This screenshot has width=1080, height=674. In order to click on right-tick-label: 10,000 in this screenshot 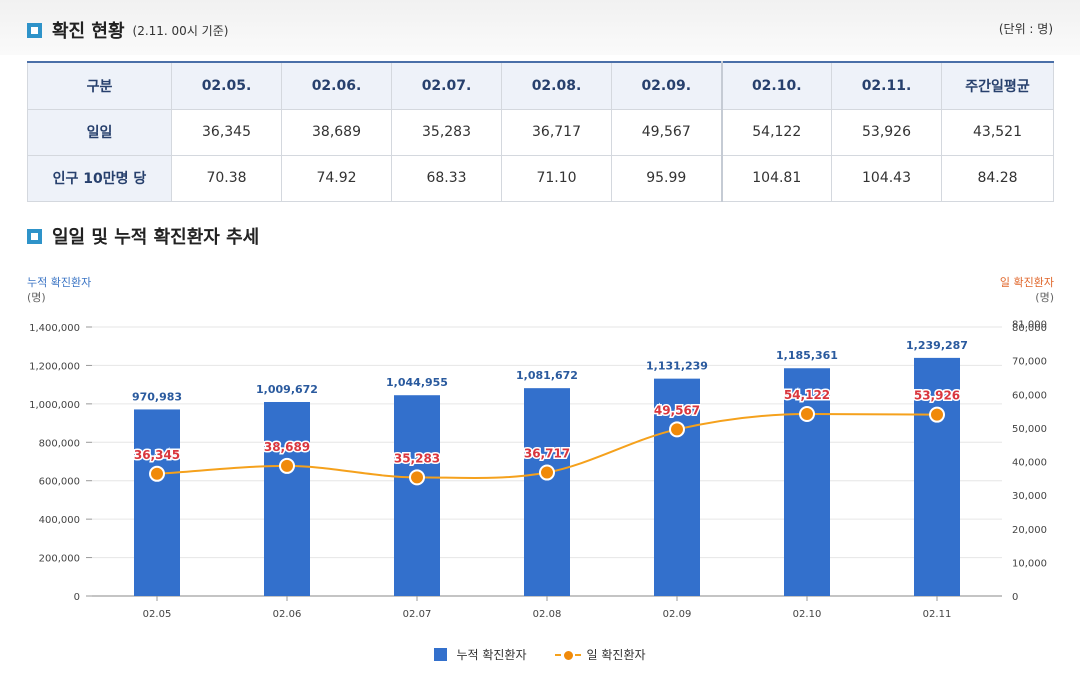, I will do `click(1029, 563)`.